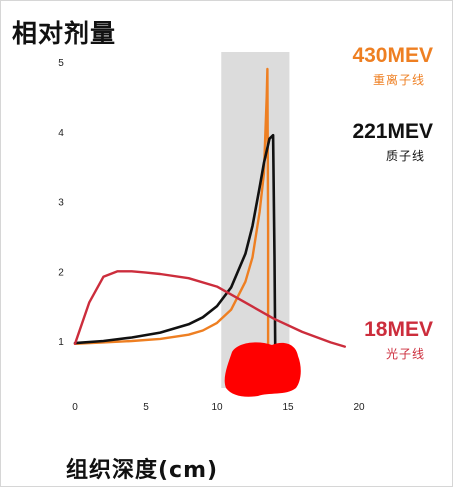 The width and height of the screenshot is (453, 487). What do you see at coordinates (398, 329) in the screenshot?
I see `legend-photon-energy: 18MEV` at bounding box center [398, 329].